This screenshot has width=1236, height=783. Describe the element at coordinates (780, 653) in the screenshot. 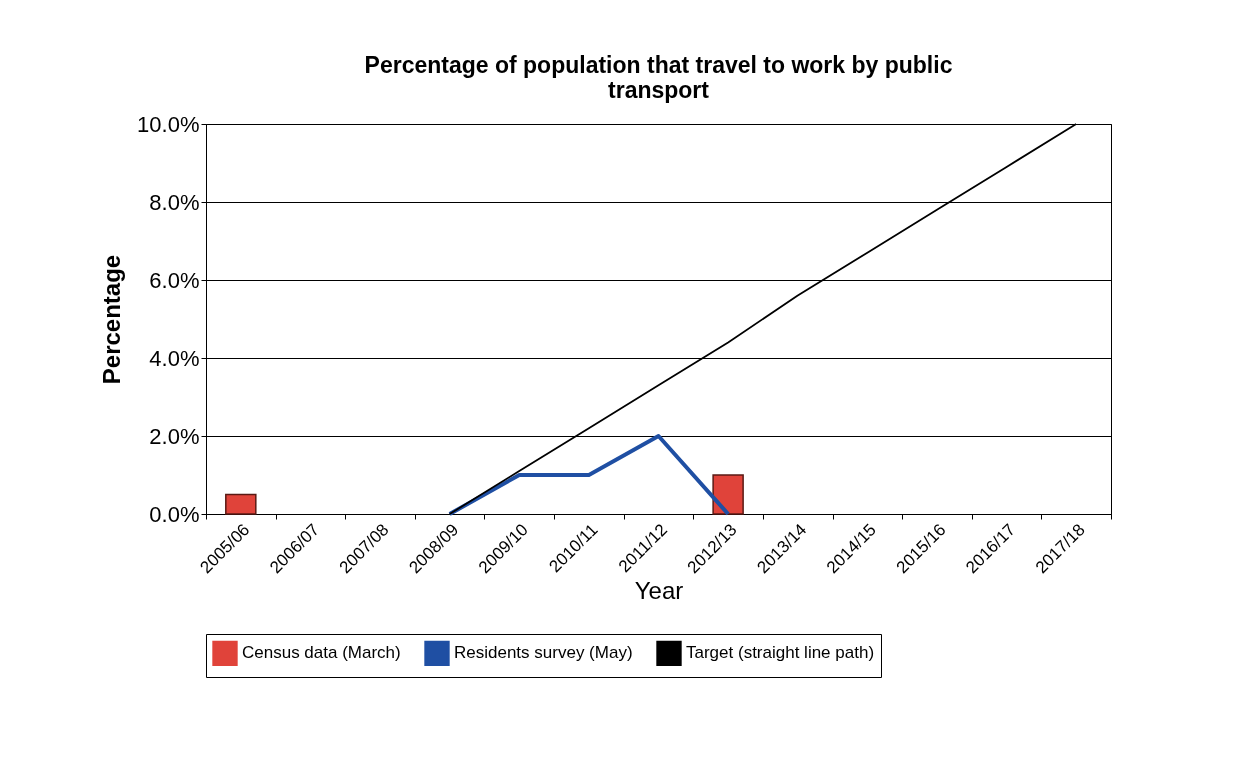

I see `legend-label: Target (straight line path)` at that location.